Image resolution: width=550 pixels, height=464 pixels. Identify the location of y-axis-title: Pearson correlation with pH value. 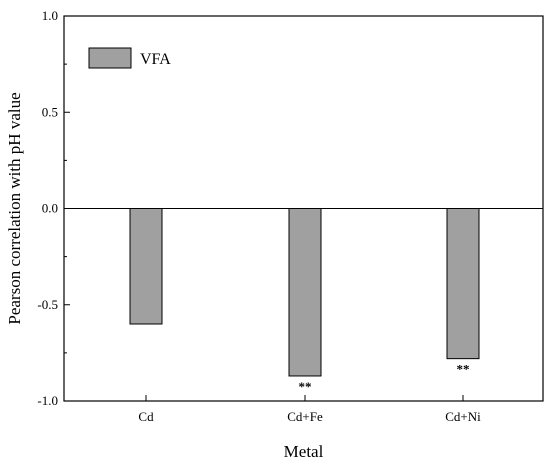
(14, 208).